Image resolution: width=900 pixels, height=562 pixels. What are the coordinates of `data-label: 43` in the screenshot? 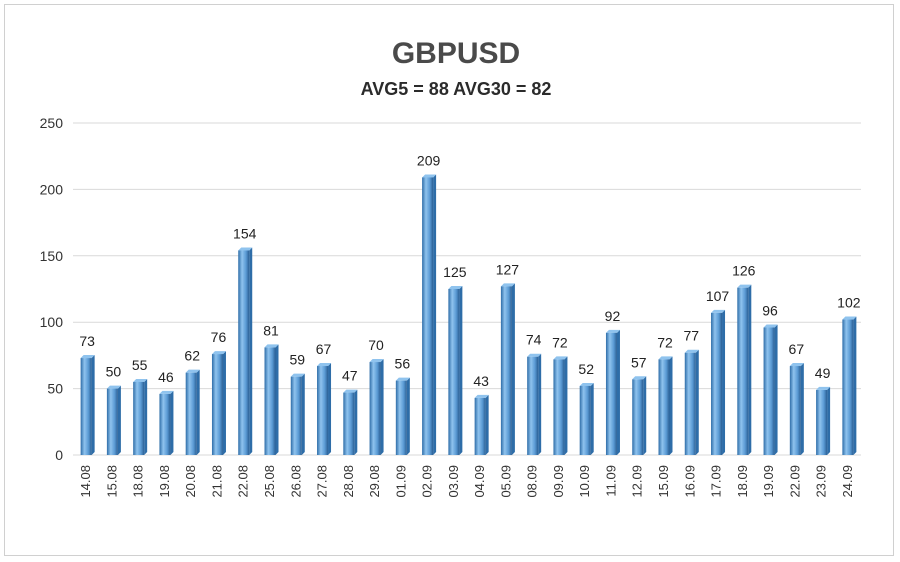 It's located at (481, 381).